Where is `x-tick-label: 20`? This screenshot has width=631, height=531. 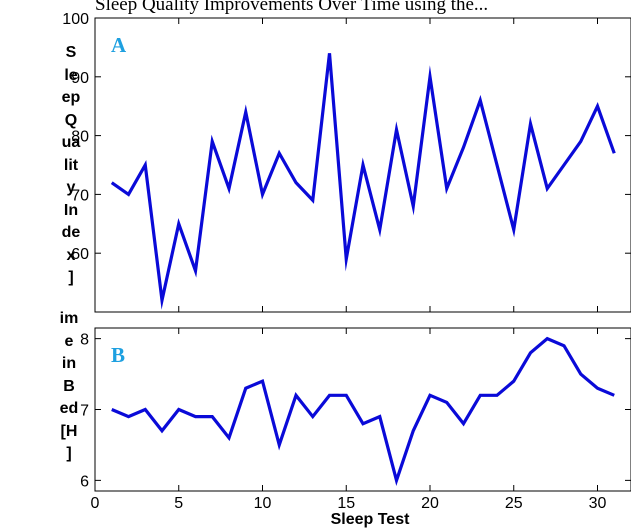
x-tick-label: 20 is located at coordinates (430, 503).